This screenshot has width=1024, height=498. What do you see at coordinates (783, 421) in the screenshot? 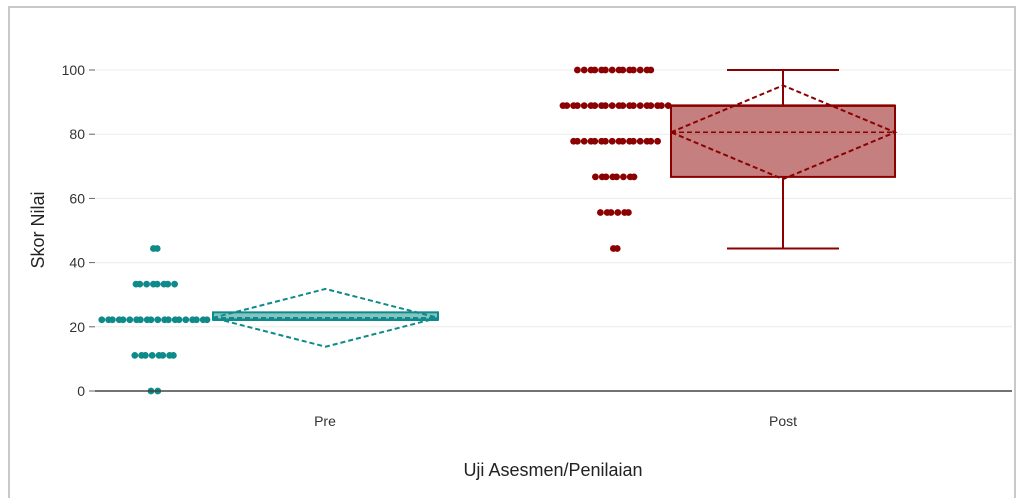
I see `x-tick-label: Post` at bounding box center [783, 421].